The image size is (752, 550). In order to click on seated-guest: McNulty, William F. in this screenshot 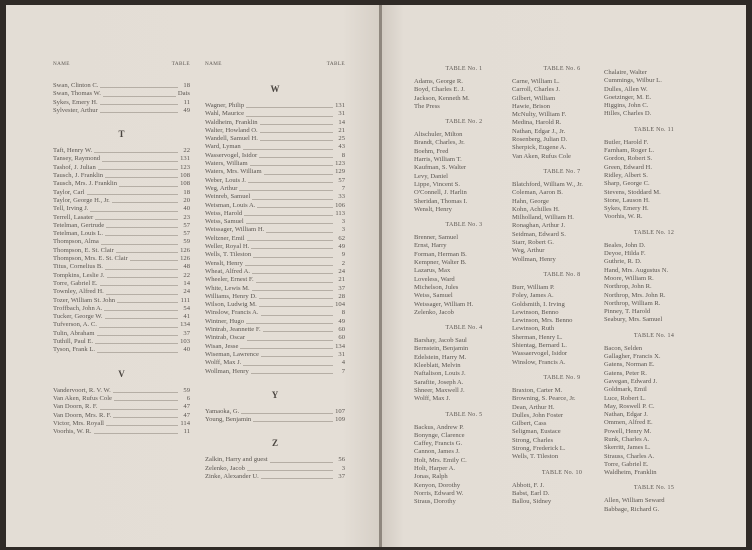, I will do `click(539, 115)`.